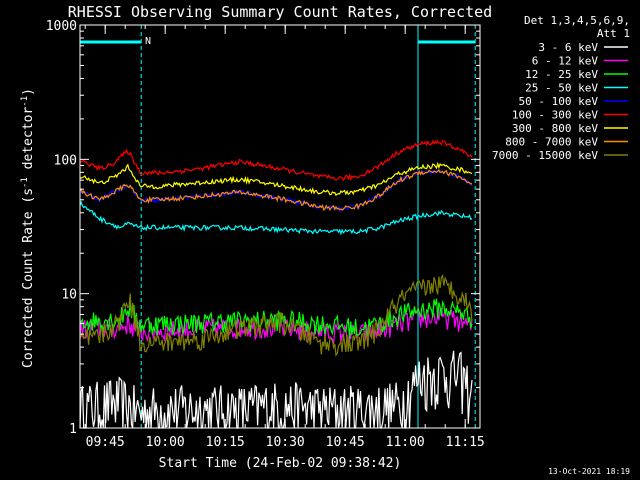 The height and width of the screenshot is (480, 640). I want to click on legend-label-5: 100 - 300 keV, so click(555, 115).